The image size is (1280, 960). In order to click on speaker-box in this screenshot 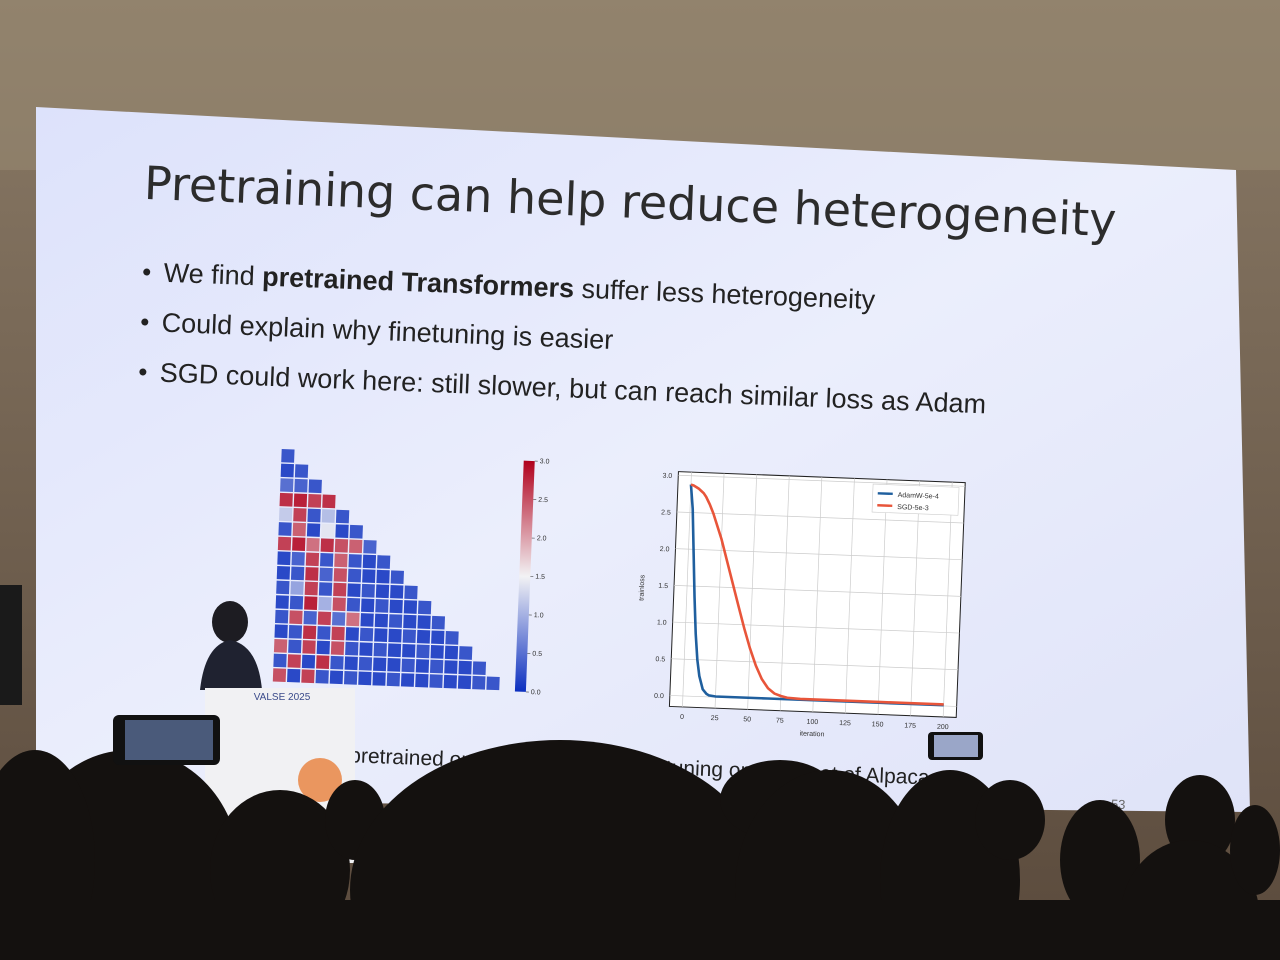, I will do `click(11, 645)`.